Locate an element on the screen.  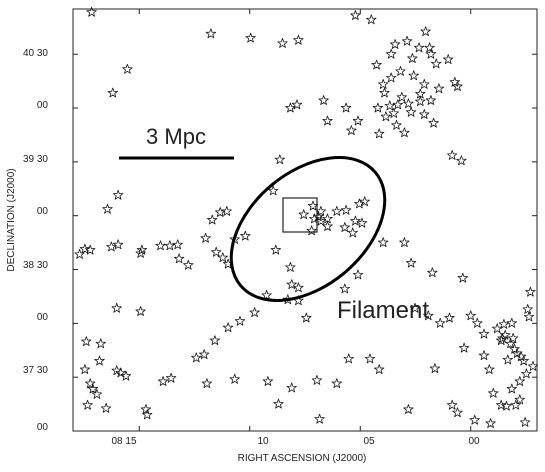
group-core-box is located at coordinates (300, 215).